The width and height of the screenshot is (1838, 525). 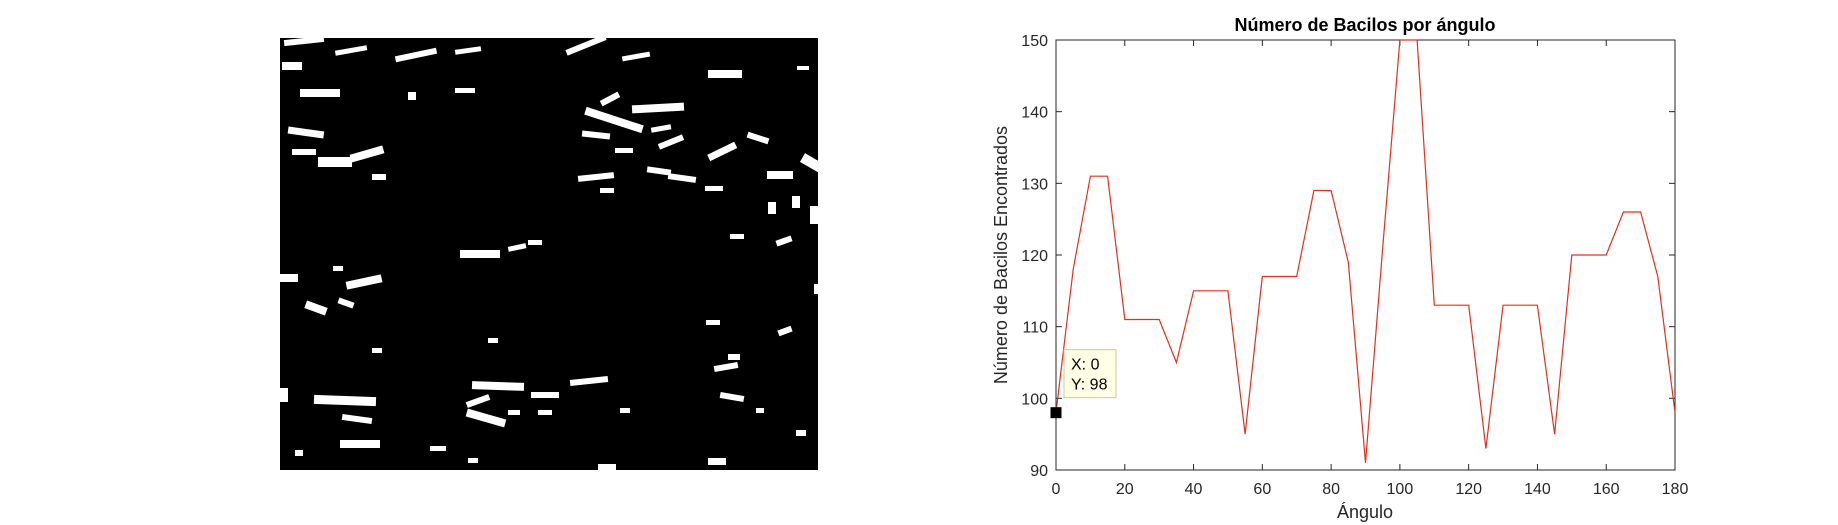 What do you see at coordinates (1056, 413) in the screenshot?
I see `datatip-marker` at bounding box center [1056, 413].